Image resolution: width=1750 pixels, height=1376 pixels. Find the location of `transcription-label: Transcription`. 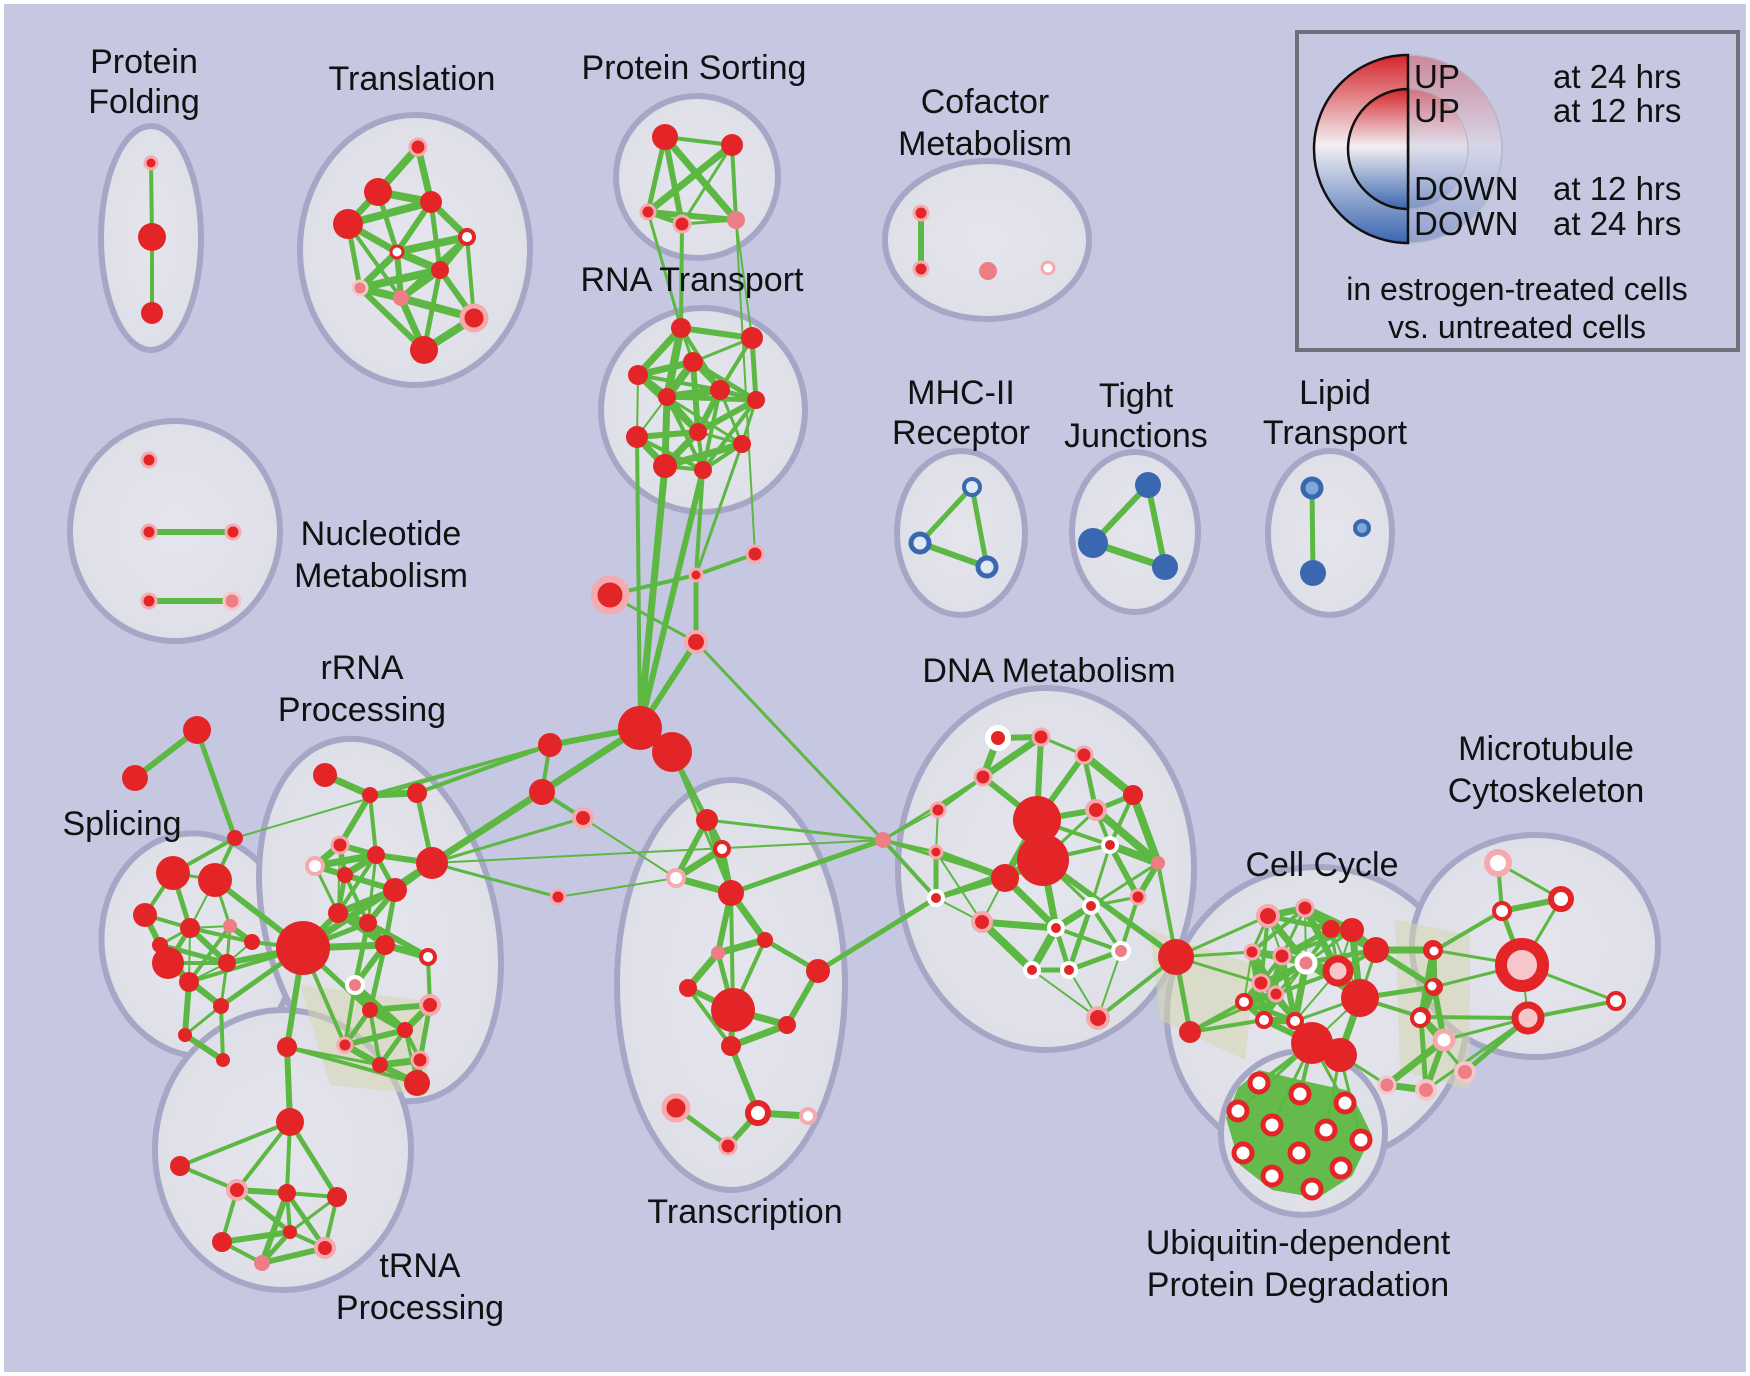

transcription-label: Transcription is located at coordinates (744, 1212).